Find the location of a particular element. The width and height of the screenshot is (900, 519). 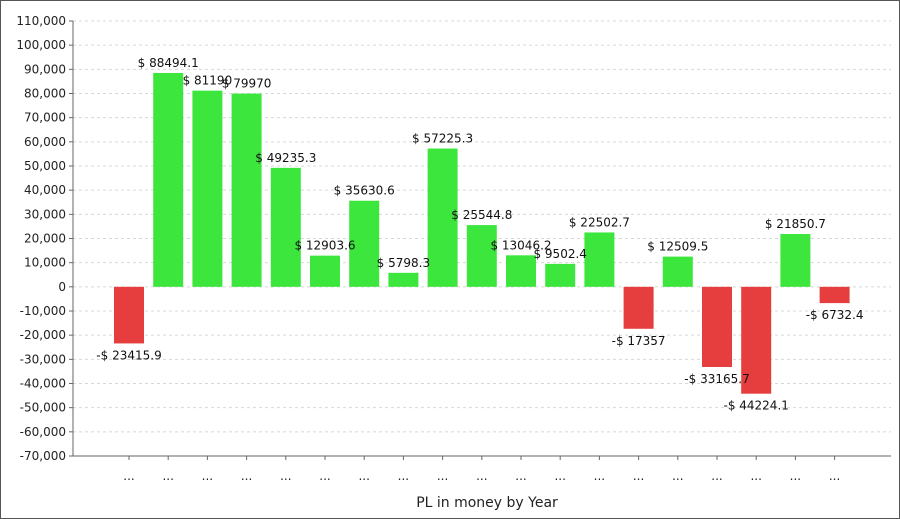

bar-value-label: $ 81190 is located at coordinates (208, 81).